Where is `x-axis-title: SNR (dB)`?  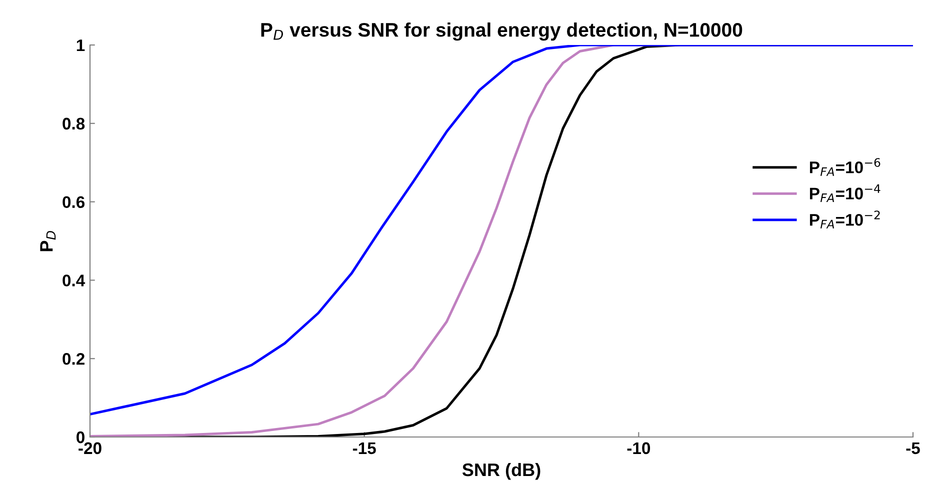 x-axis-title: SNR (dB) is located at coordinates (501, 471).